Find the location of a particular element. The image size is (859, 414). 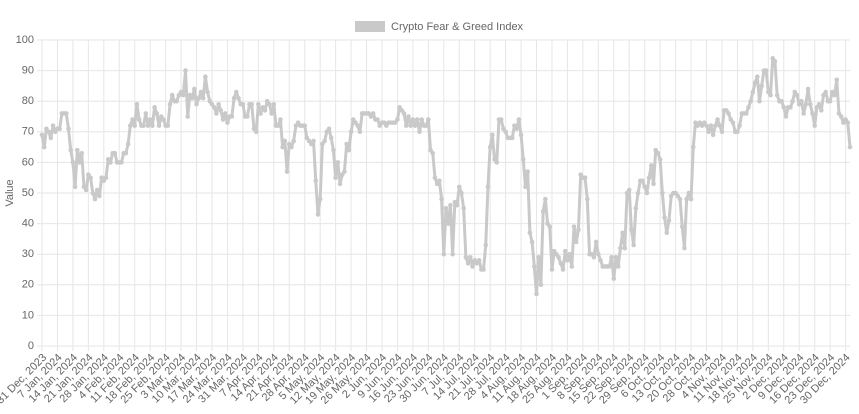

y-axis-label: Value is located at coordinates (10, 192).